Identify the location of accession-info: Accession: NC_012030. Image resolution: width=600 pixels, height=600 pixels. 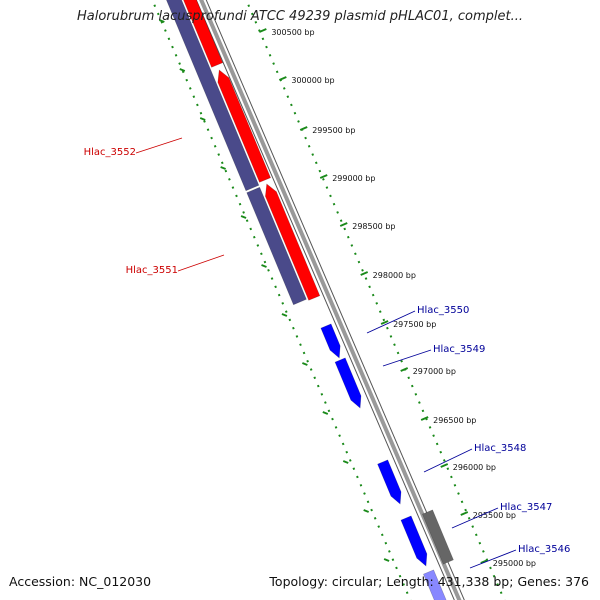
(80, 581).